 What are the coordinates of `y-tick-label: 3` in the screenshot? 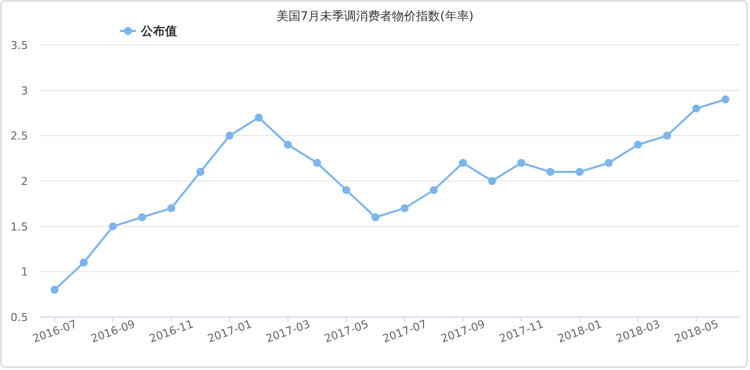 It's located at (24, 91).